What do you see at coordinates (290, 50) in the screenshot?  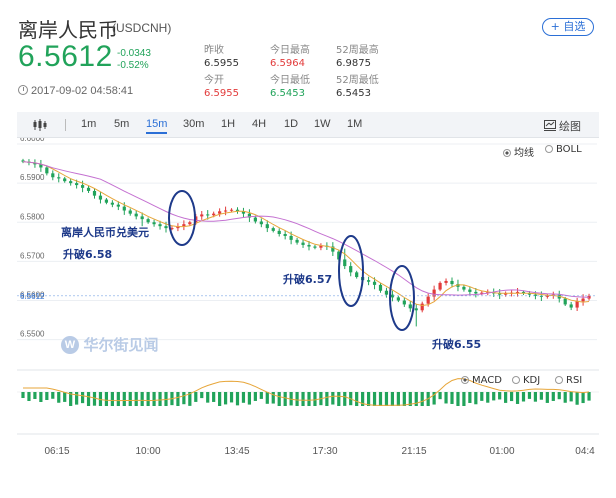 I see `stat-label: 今日最高` at bounding box center [290, 50].